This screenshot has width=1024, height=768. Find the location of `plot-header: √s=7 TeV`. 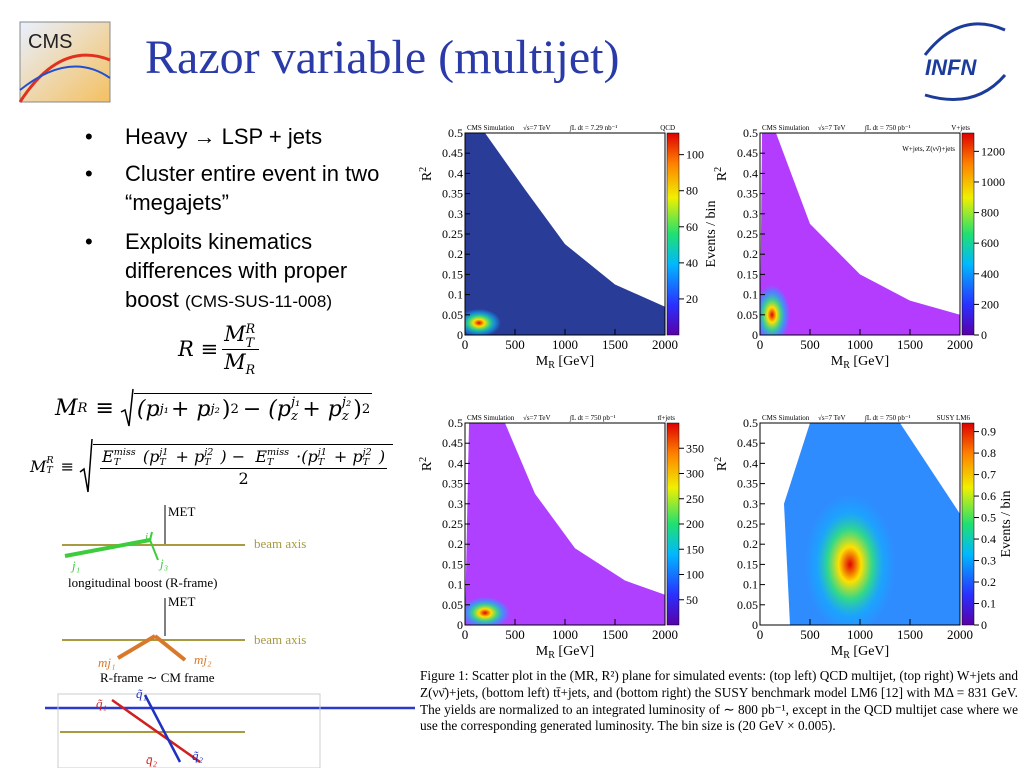

plot-header: √s=7 TeV is located at coordinates (537, 128).